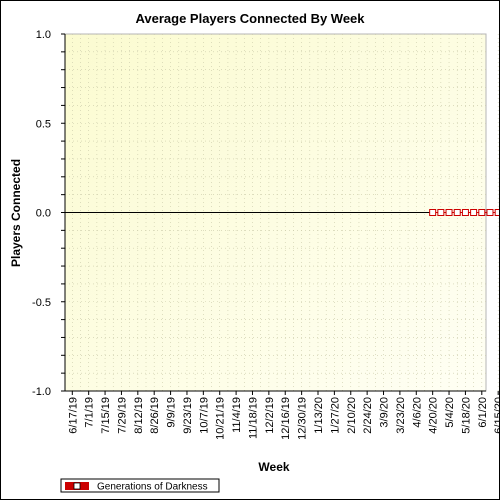 The width and height of the screenshot is (500, 500). What do you see at coordinates (204, 415) in the screenshot?
I see `x-tick-label: 10/7/19` at bounding box center [204, 415].